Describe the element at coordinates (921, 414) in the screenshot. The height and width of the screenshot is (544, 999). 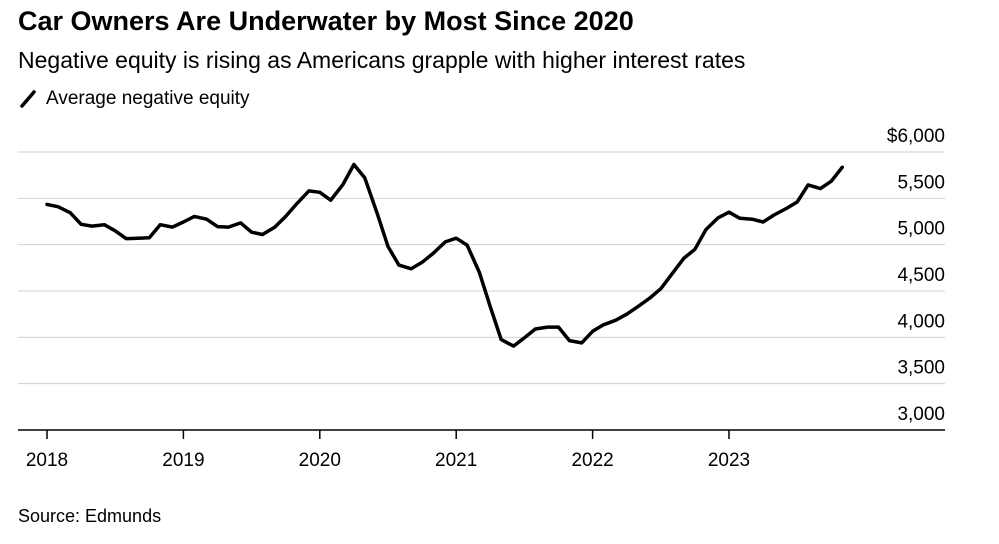
I see `y-tick-label: 3,000` at that location.